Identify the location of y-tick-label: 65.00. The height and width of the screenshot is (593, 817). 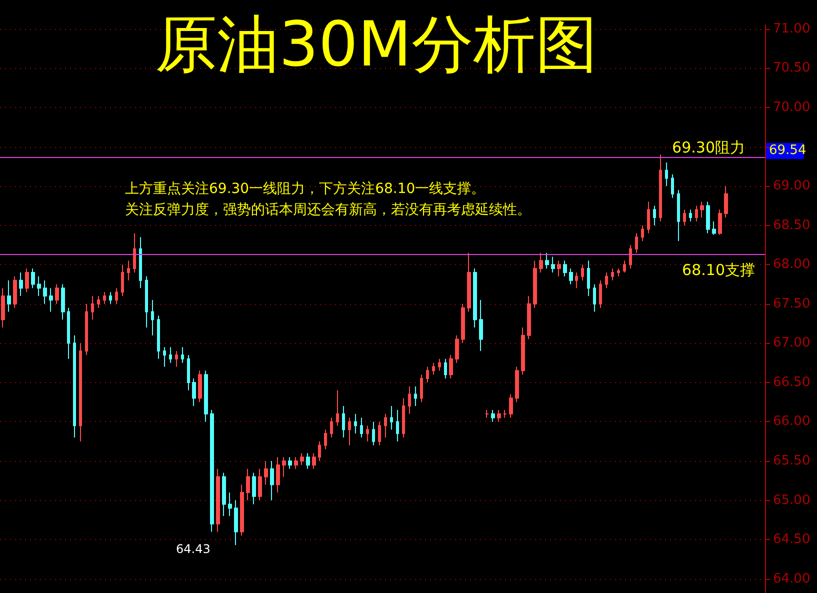
(791, 500).